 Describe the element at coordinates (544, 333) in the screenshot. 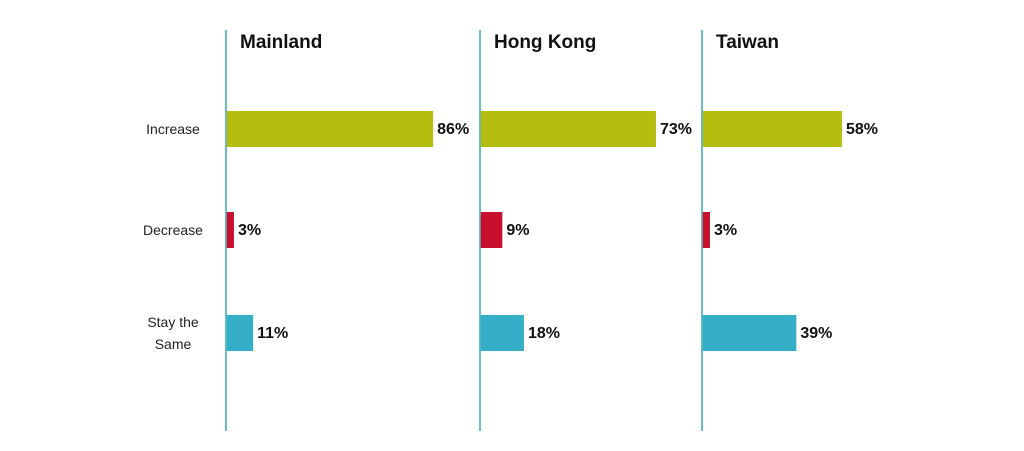

I see `value-label: 18%` at that location.